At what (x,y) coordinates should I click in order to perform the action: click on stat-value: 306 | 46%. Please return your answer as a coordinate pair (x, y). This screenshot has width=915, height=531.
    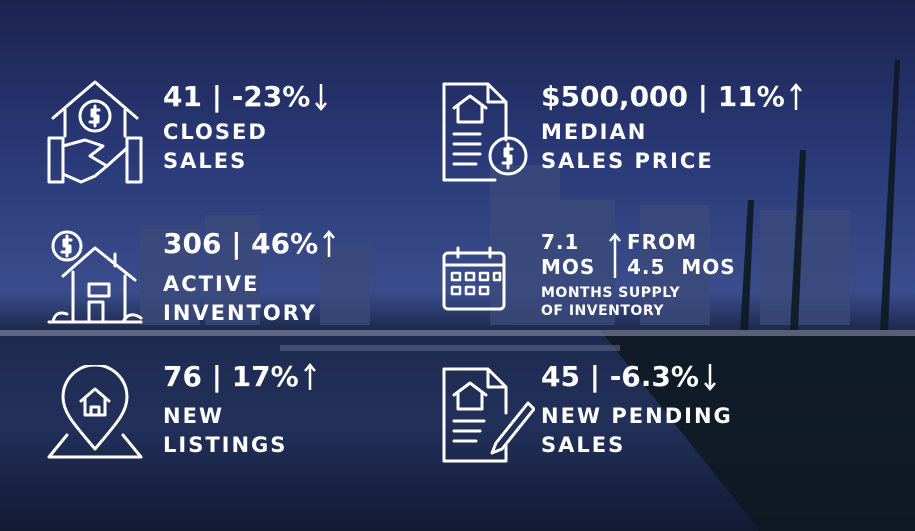
    Looking at the image, I should click on (249, 243).